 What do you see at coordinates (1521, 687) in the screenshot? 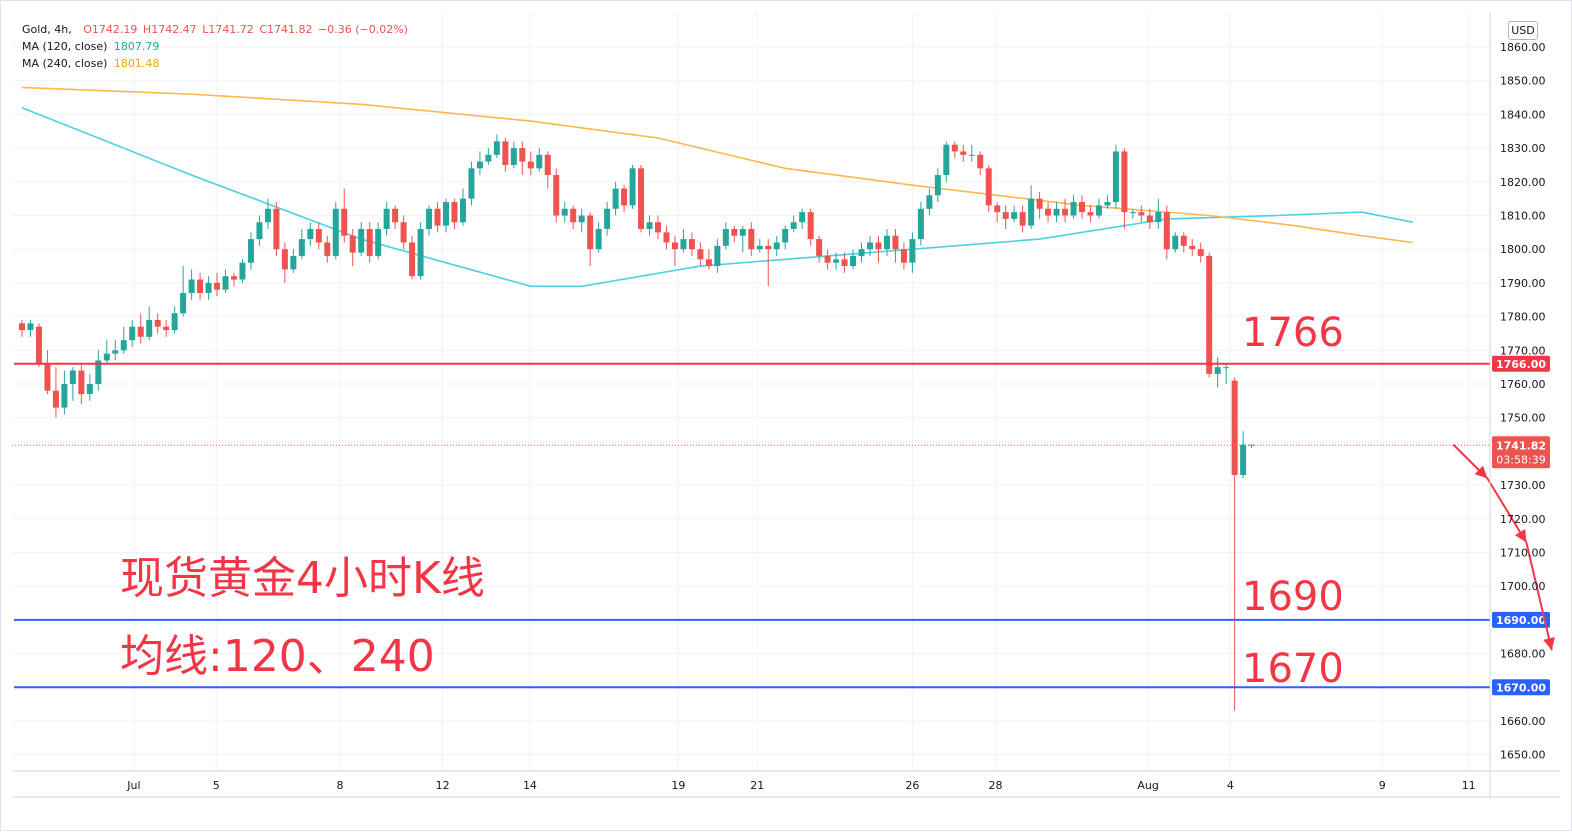
I see `level-tag-text: 1670.00` at bounding box center [1521, 687].